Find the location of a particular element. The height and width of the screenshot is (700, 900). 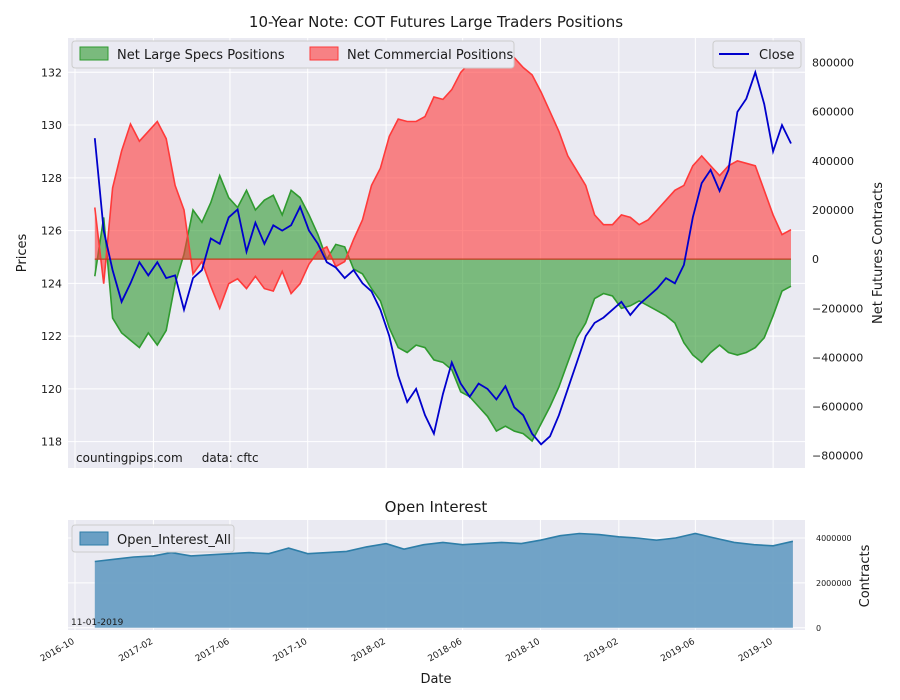

x-tick-label: 2018-02 is located at coordinates (369, 650).